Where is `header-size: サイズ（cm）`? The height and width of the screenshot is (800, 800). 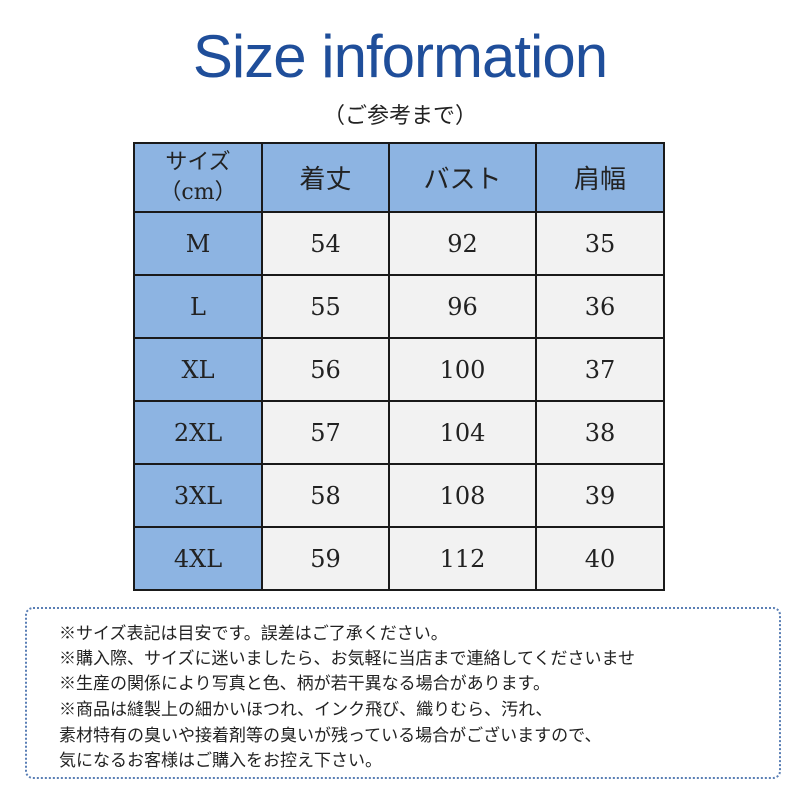 header-size: サイズ（cm） is located at coordinates (198, 177).